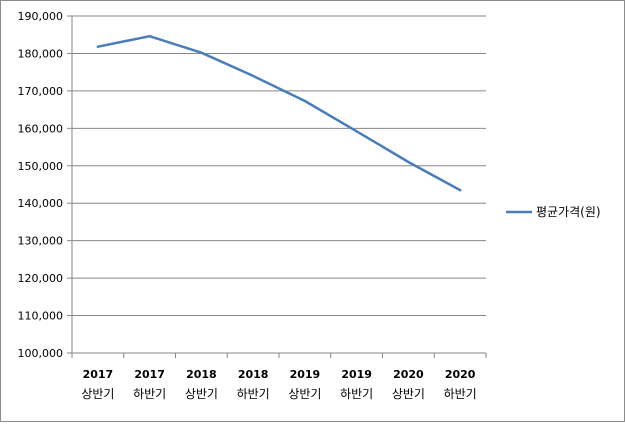  What do you see at coordinates (41, 16) in the screenshot?
I see `y-tick-label: 190,000` at bounding box center [41, 16].